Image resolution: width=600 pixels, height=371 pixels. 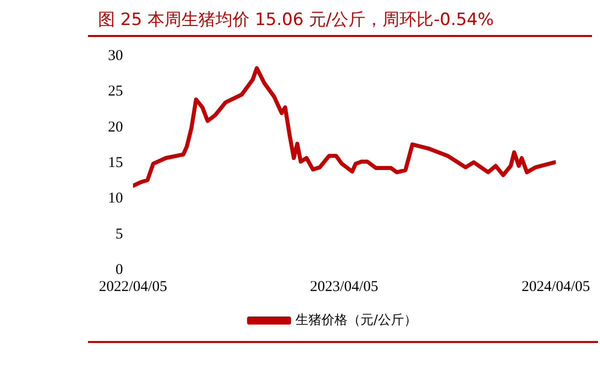 I want to click on x-tick-label: 2024/04/05, so click(x=556, y=286).